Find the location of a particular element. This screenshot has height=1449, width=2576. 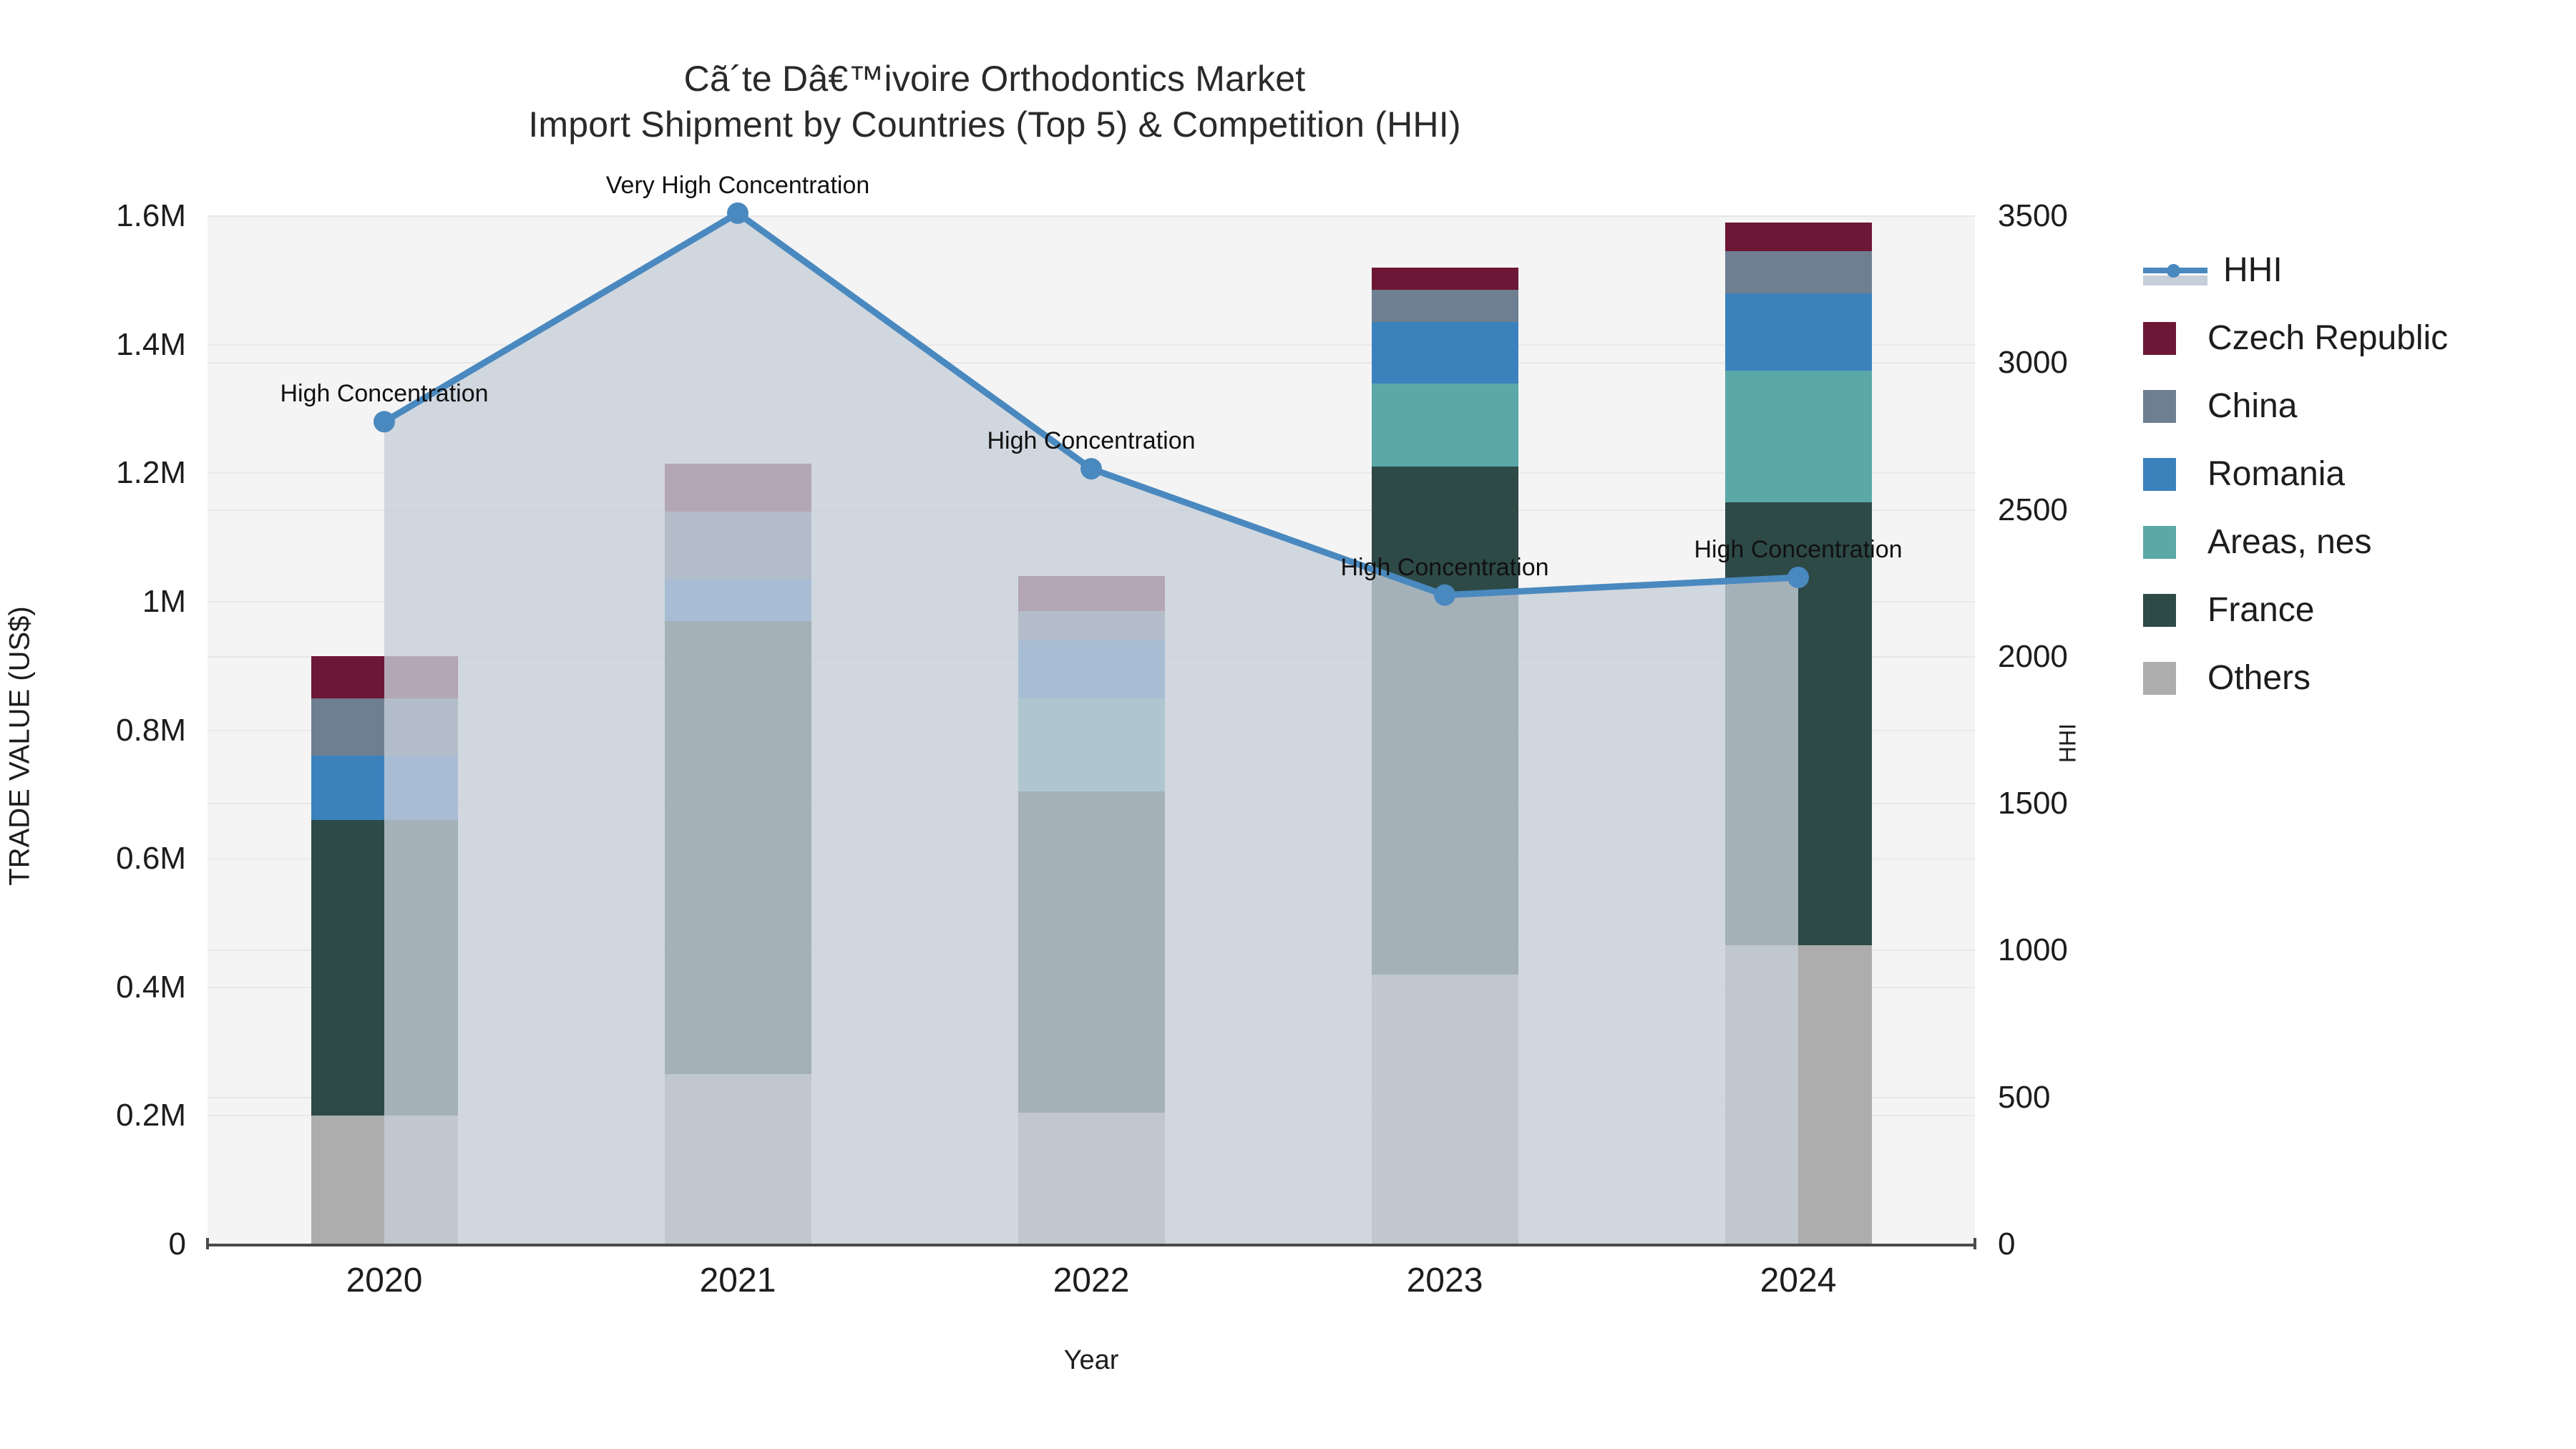

x-axis-right-cap is located at coordinates (1975, 1243).